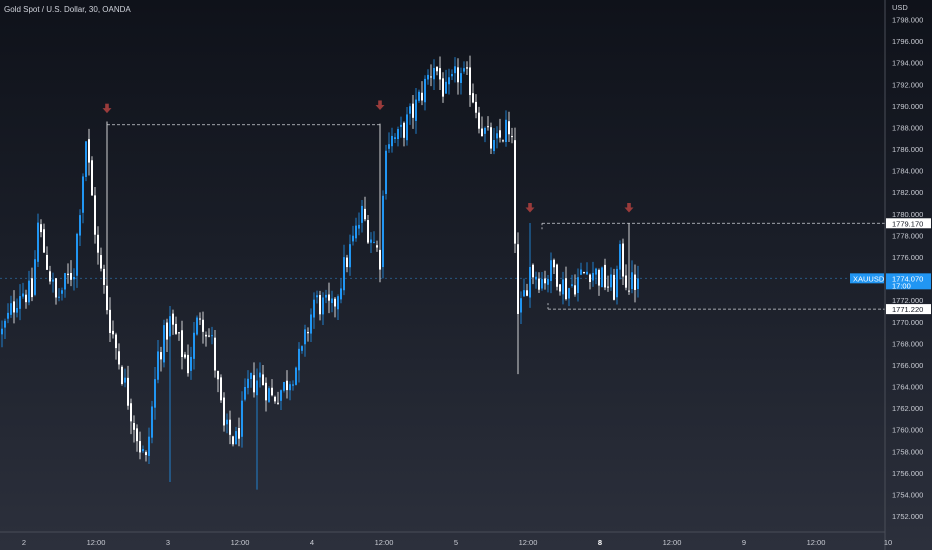  I want to click on y-tick-label: 1794.000, so click(907, 63).